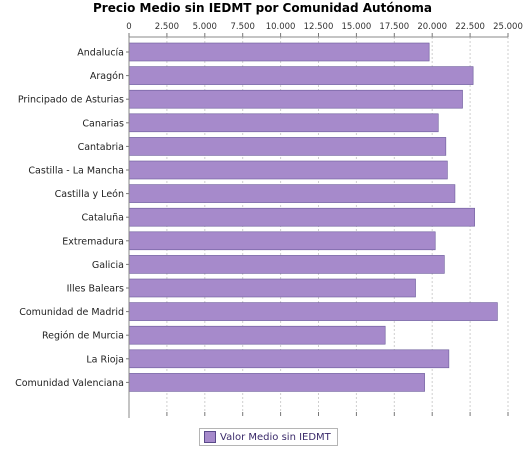  What do you see at coordinates (95, 289) in the screenshot?
I see `category-label: Illes Balears` at bounding box center [95, 289].